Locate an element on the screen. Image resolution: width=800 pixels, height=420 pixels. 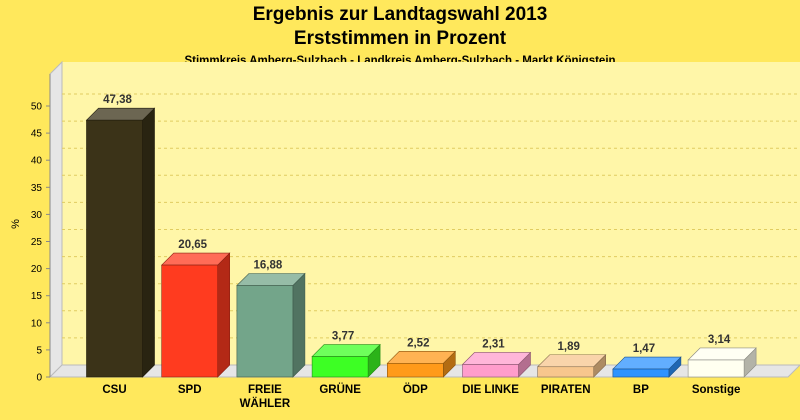
y-tick-label: 40 is located at coordinates (37, 161).